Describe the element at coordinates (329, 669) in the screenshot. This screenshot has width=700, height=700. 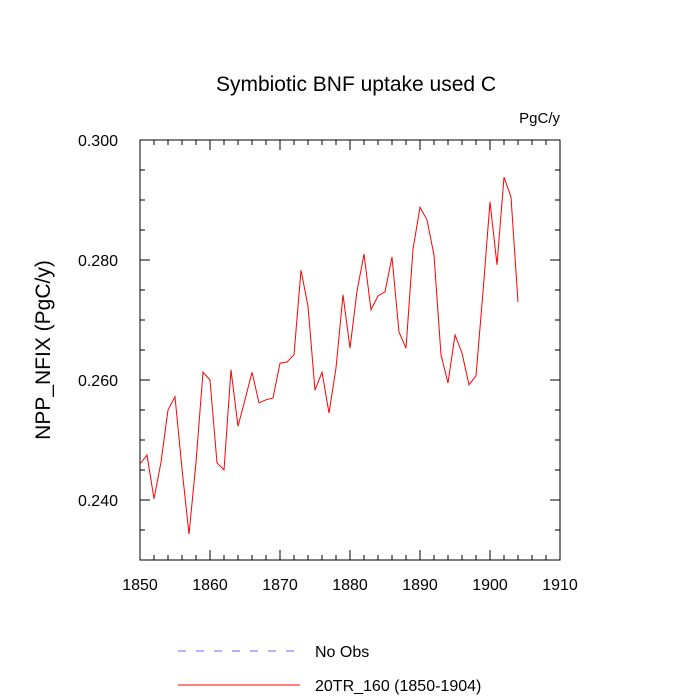
I see `legend: No Obs 20TR_160 (1850-1904)` at that location.